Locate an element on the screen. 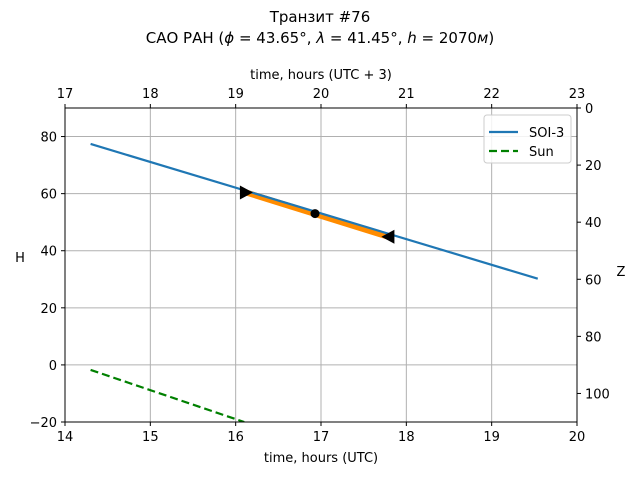 This screenshot has width=640, height=480. y-tick-label: −20 is located at coordinates (43, 423).